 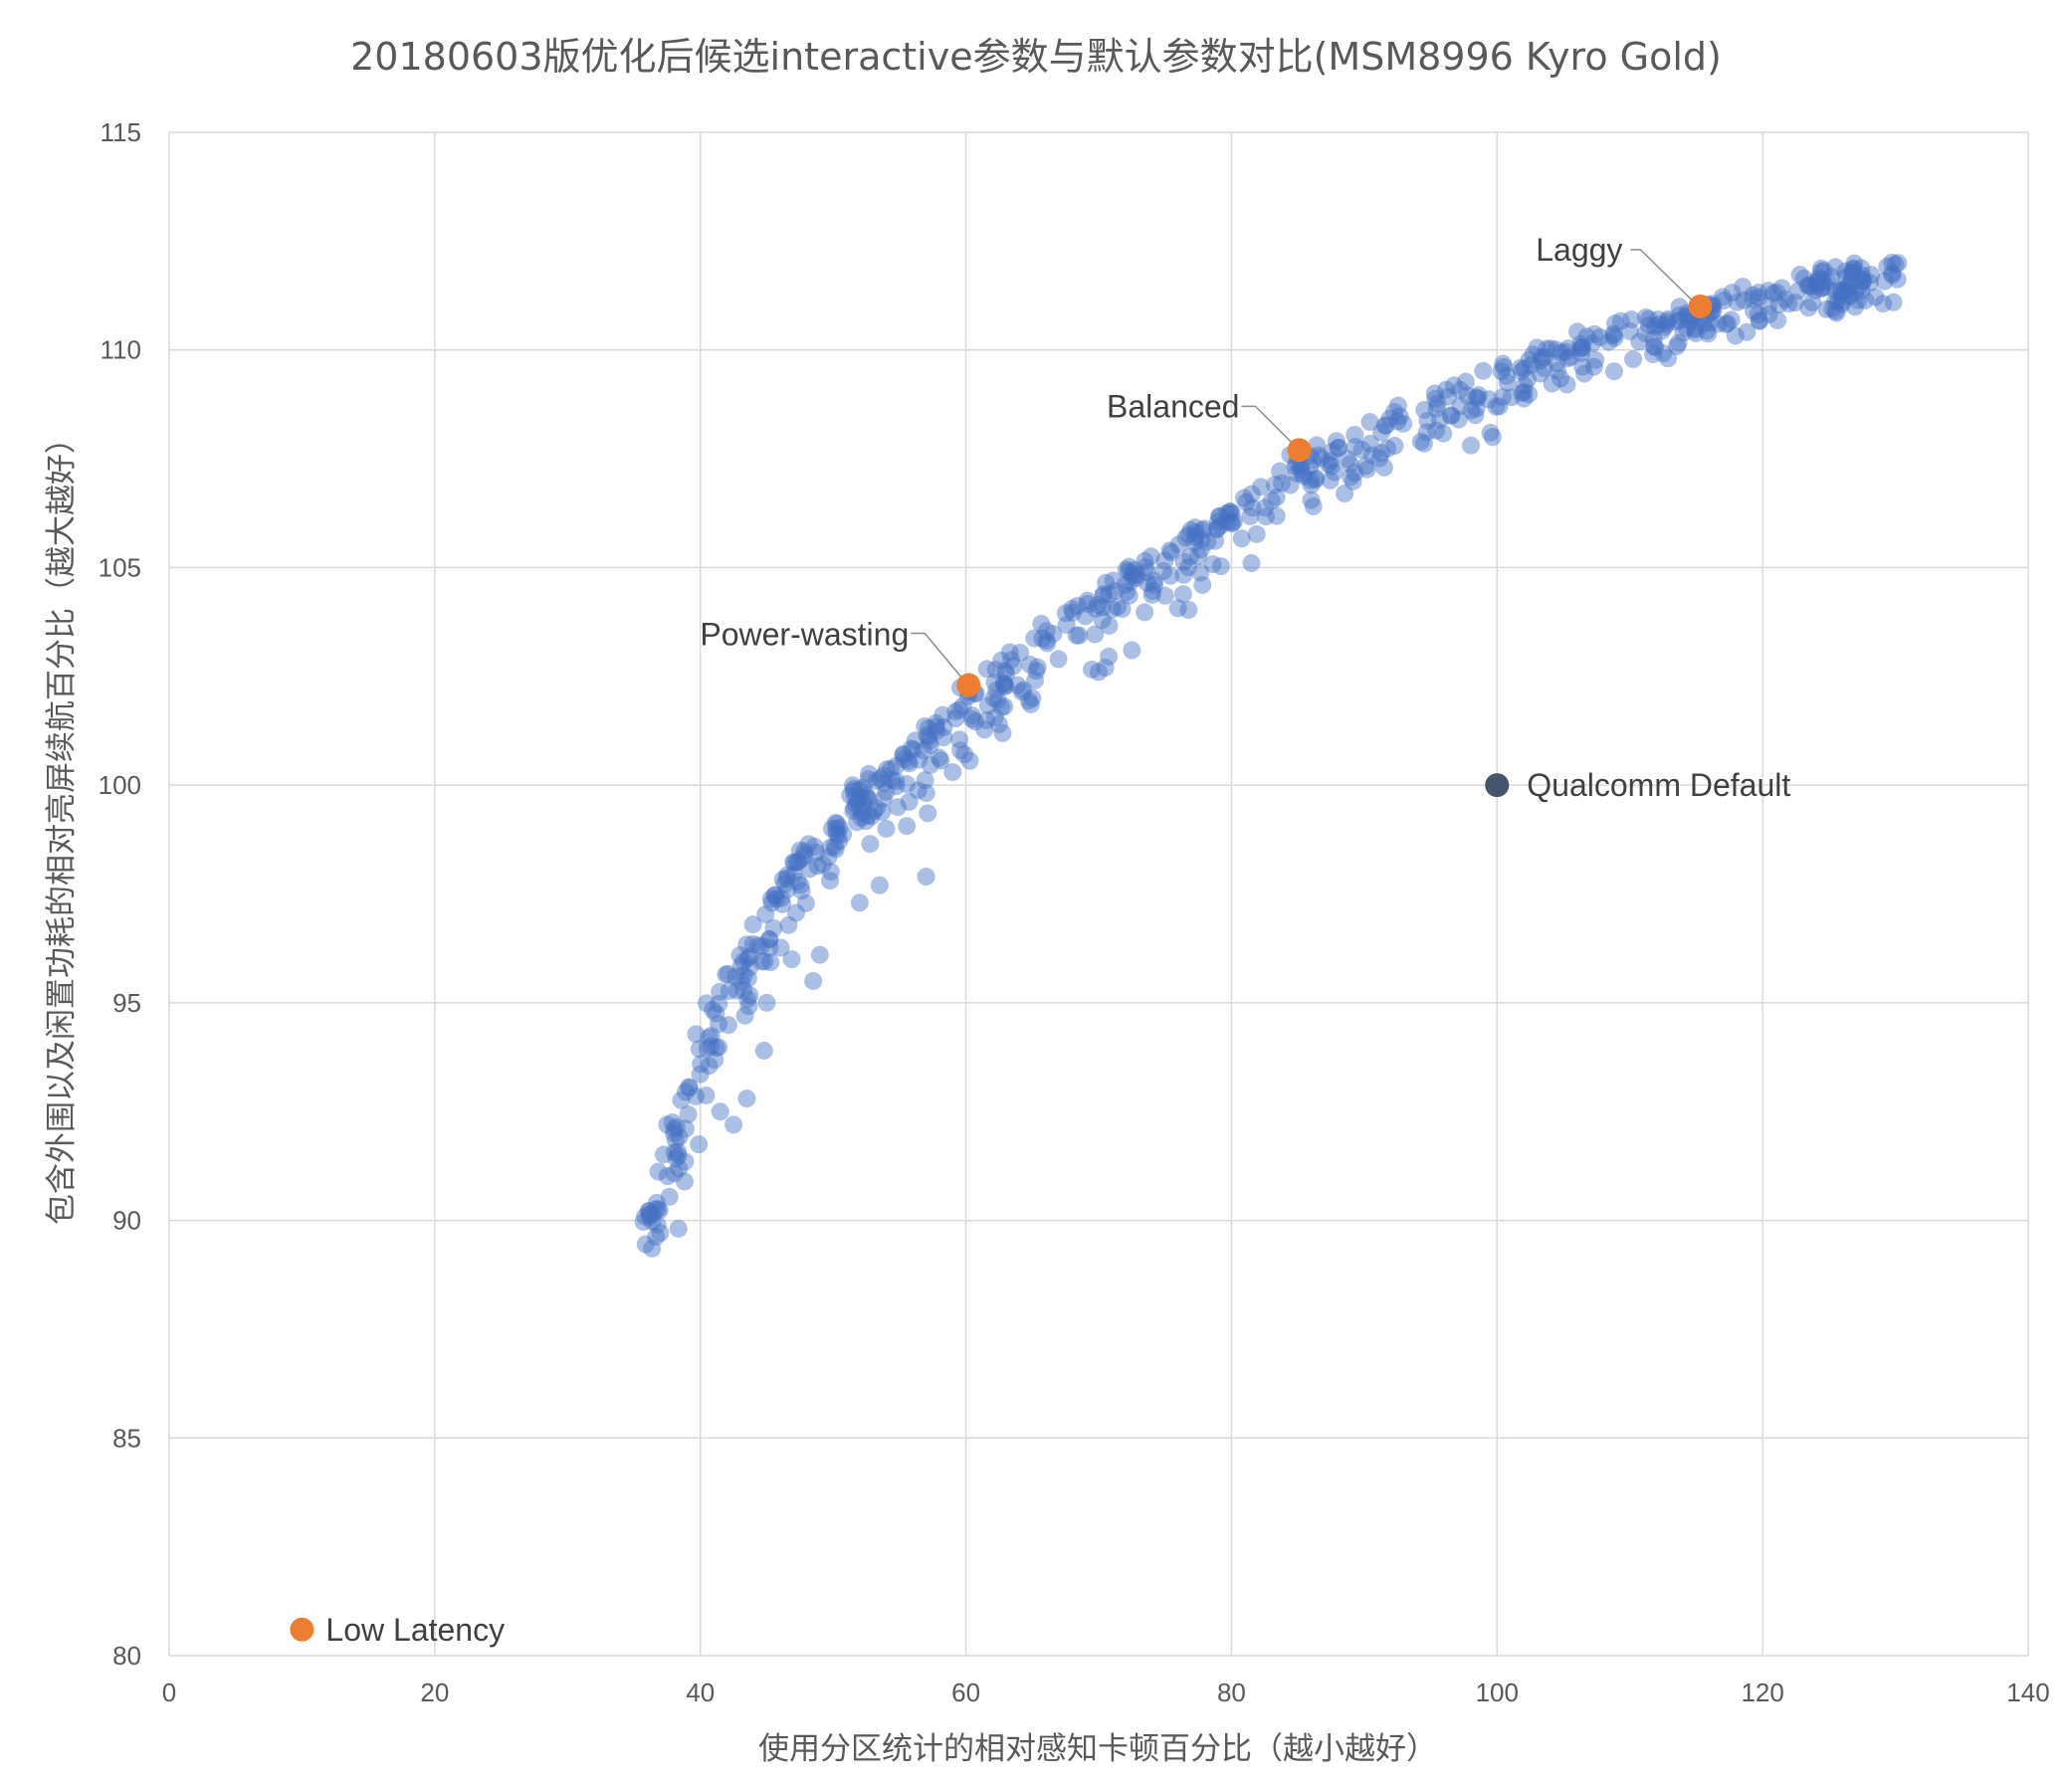 What do you see at coordinates (968, 685) in the screenshot?
I see `labeled-point` at bounding box center [968, 685].